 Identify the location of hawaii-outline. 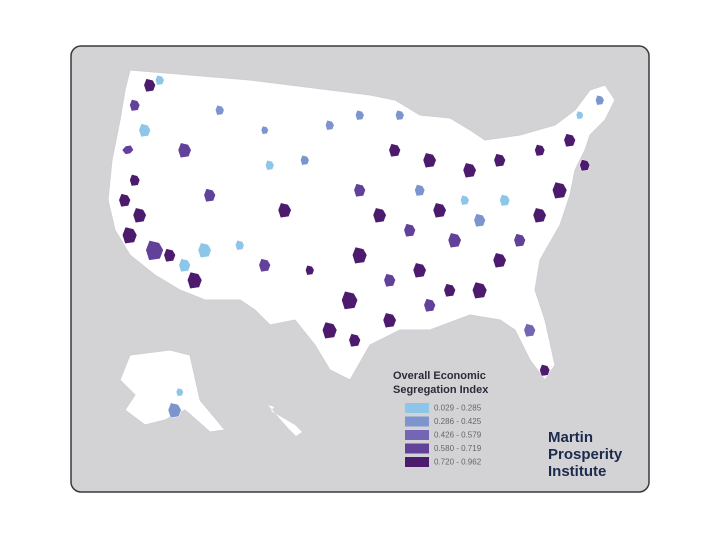
(285, 420).